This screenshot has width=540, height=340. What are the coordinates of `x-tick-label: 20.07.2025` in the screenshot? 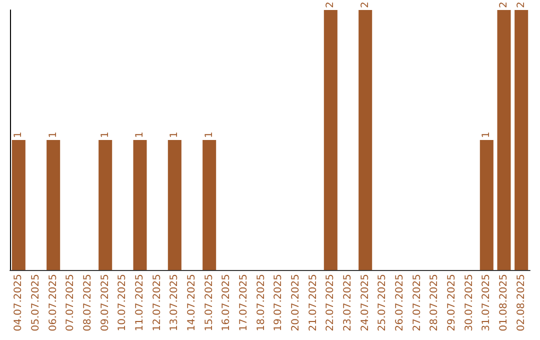 It's located at (296, 303).